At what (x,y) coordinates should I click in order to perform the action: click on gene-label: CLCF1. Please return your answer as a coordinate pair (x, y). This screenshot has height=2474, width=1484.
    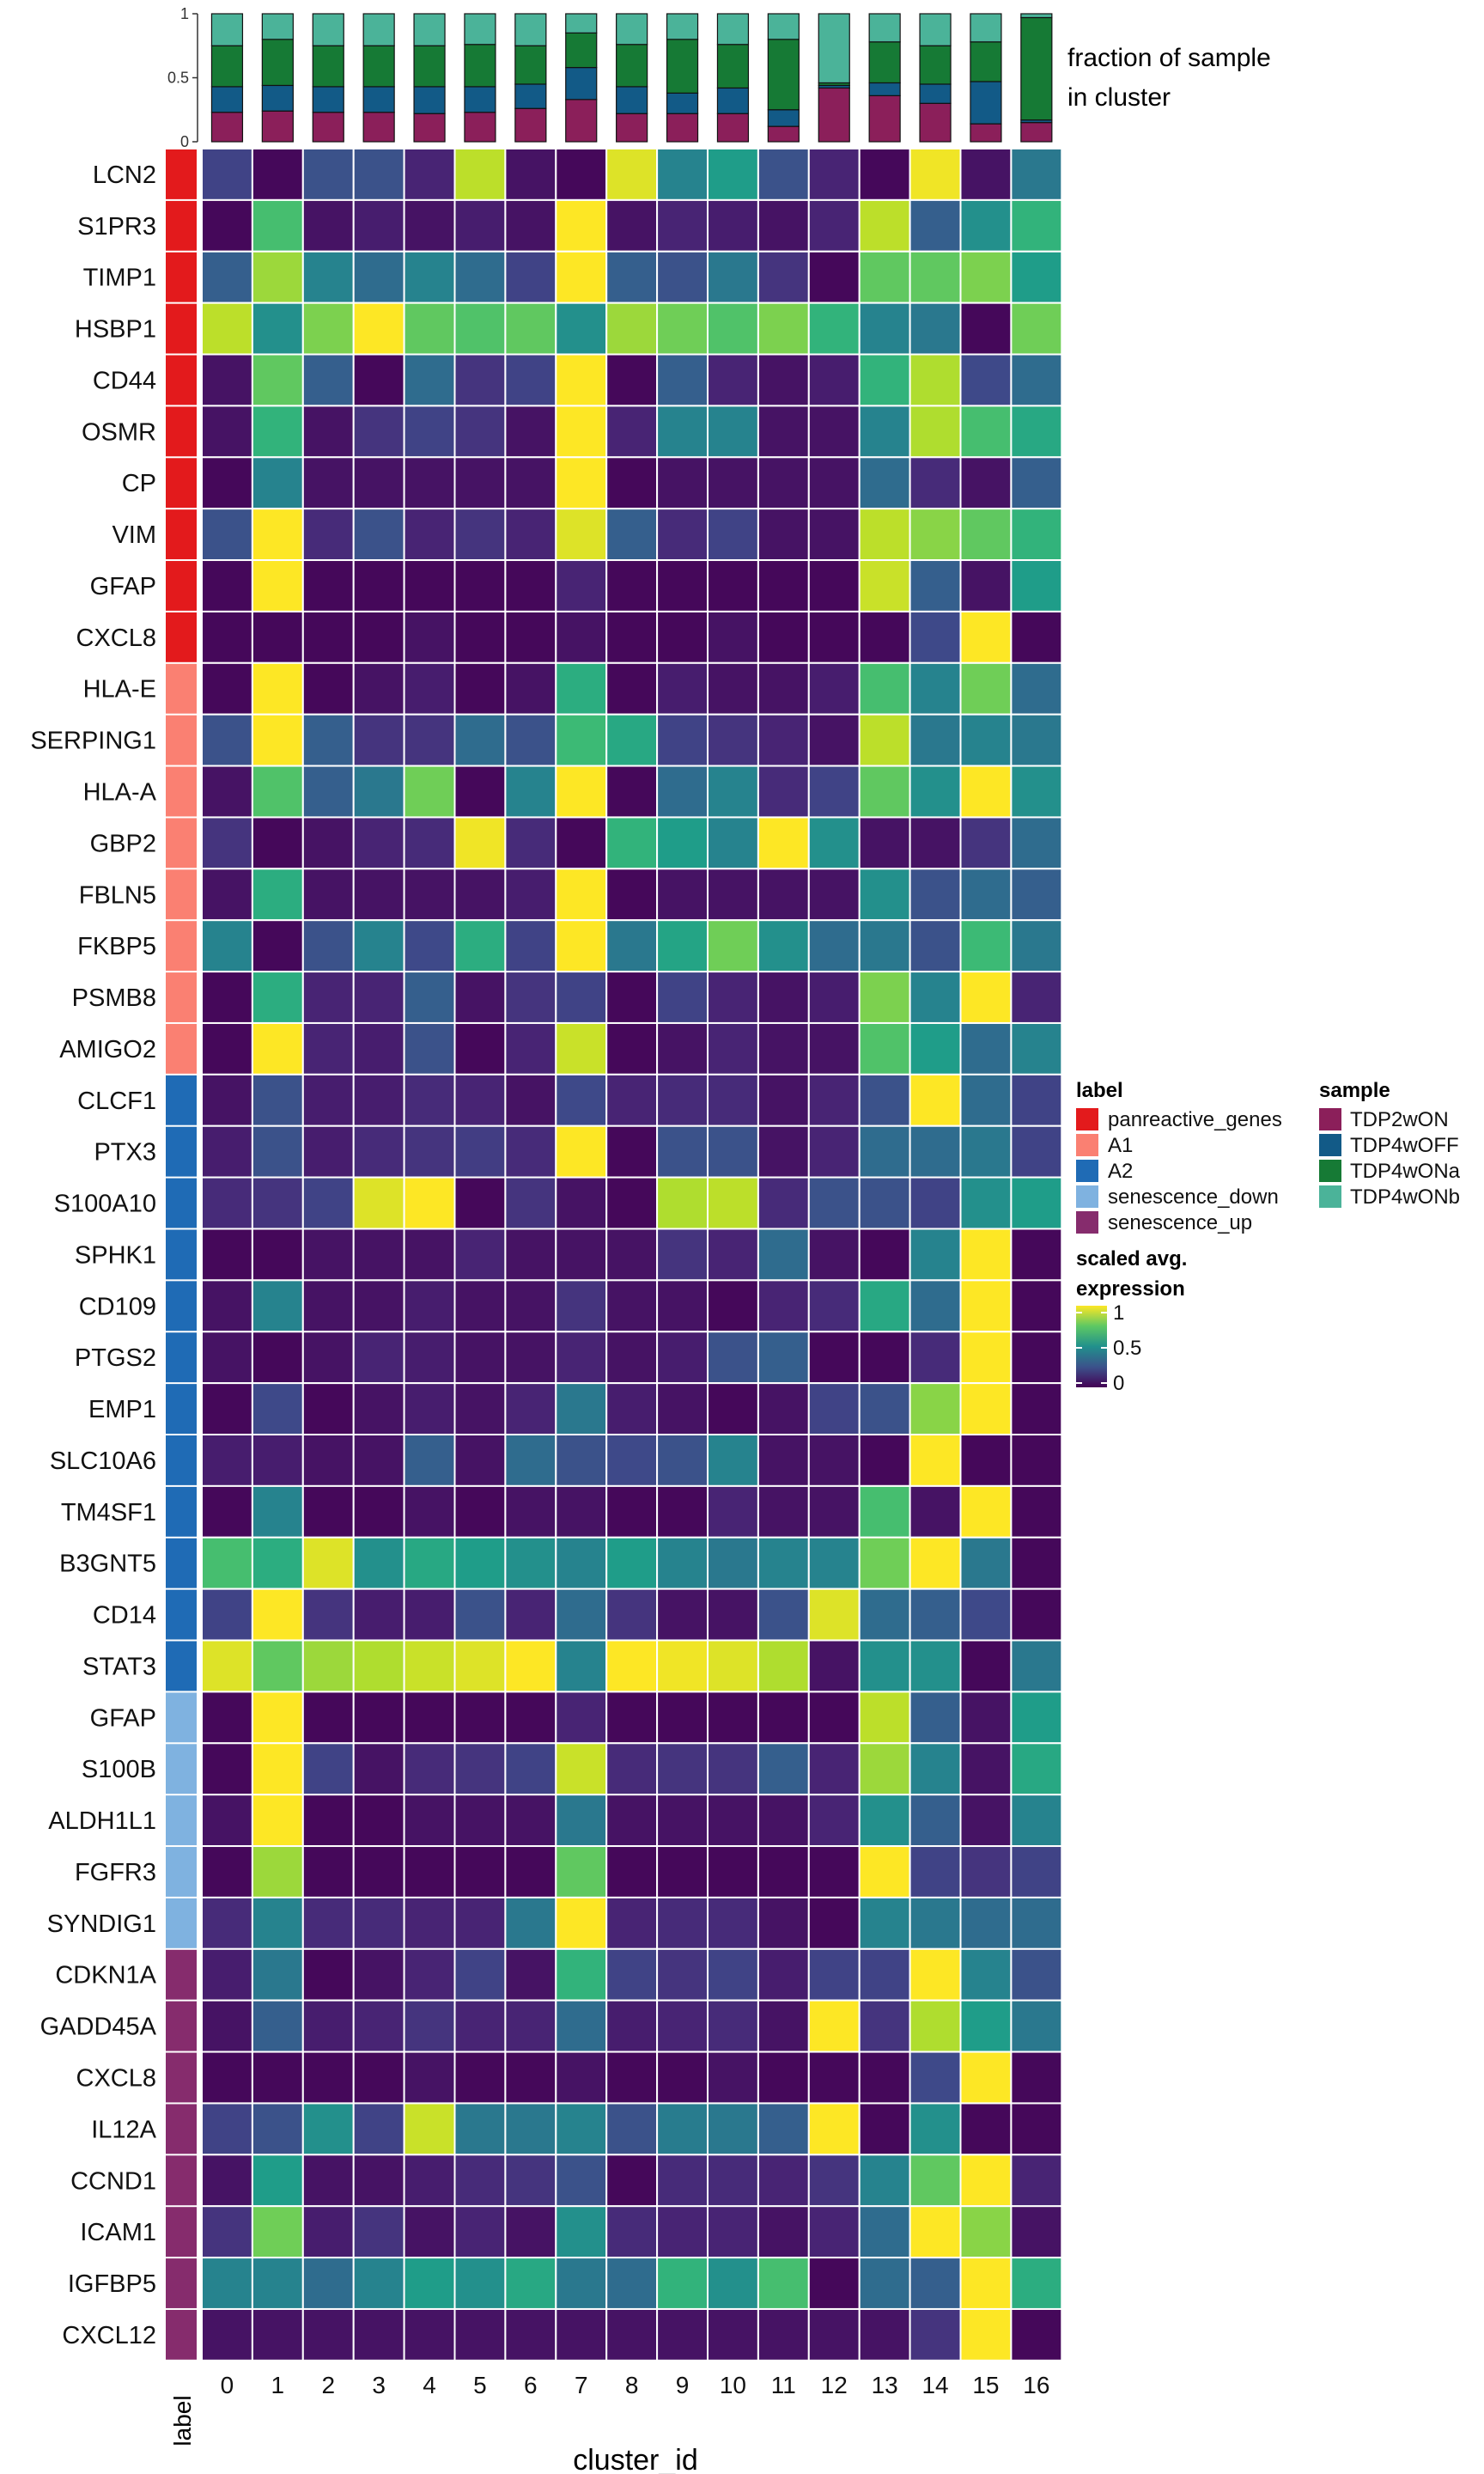
    Looking at the image, I should click on (116, 1101).